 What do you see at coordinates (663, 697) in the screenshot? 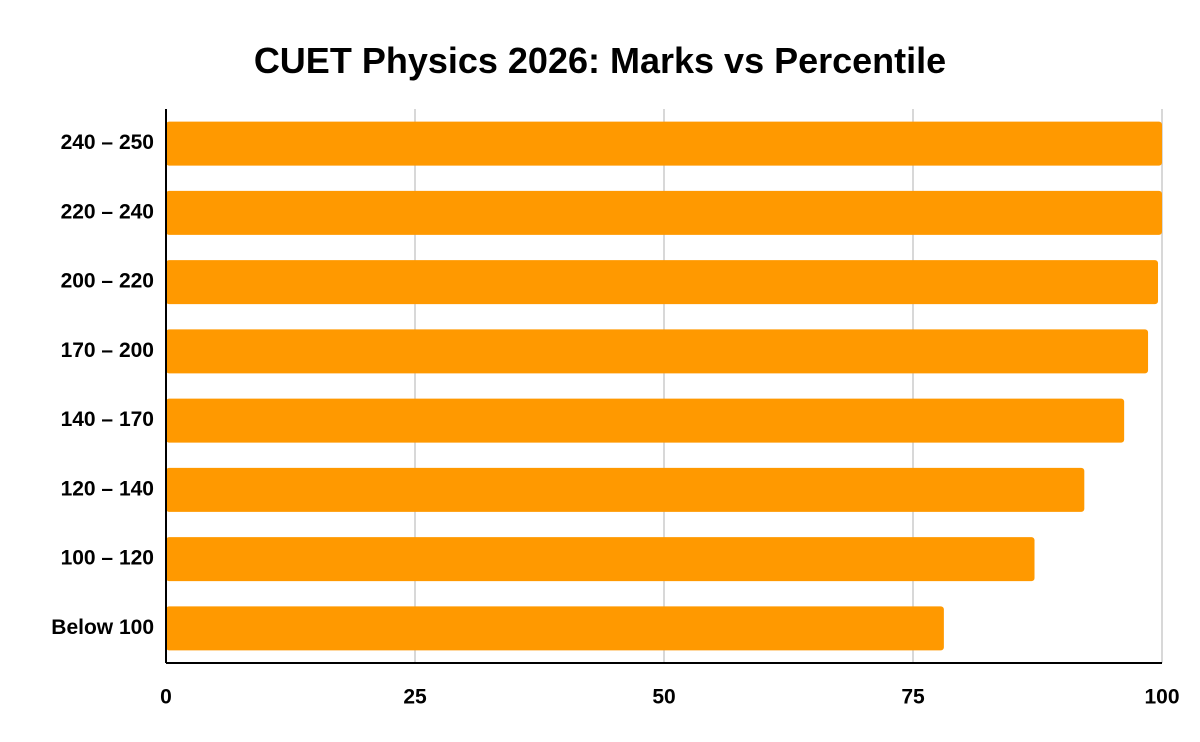
I see `x-tick-label-2: 50` at bounding box center [663, 697].